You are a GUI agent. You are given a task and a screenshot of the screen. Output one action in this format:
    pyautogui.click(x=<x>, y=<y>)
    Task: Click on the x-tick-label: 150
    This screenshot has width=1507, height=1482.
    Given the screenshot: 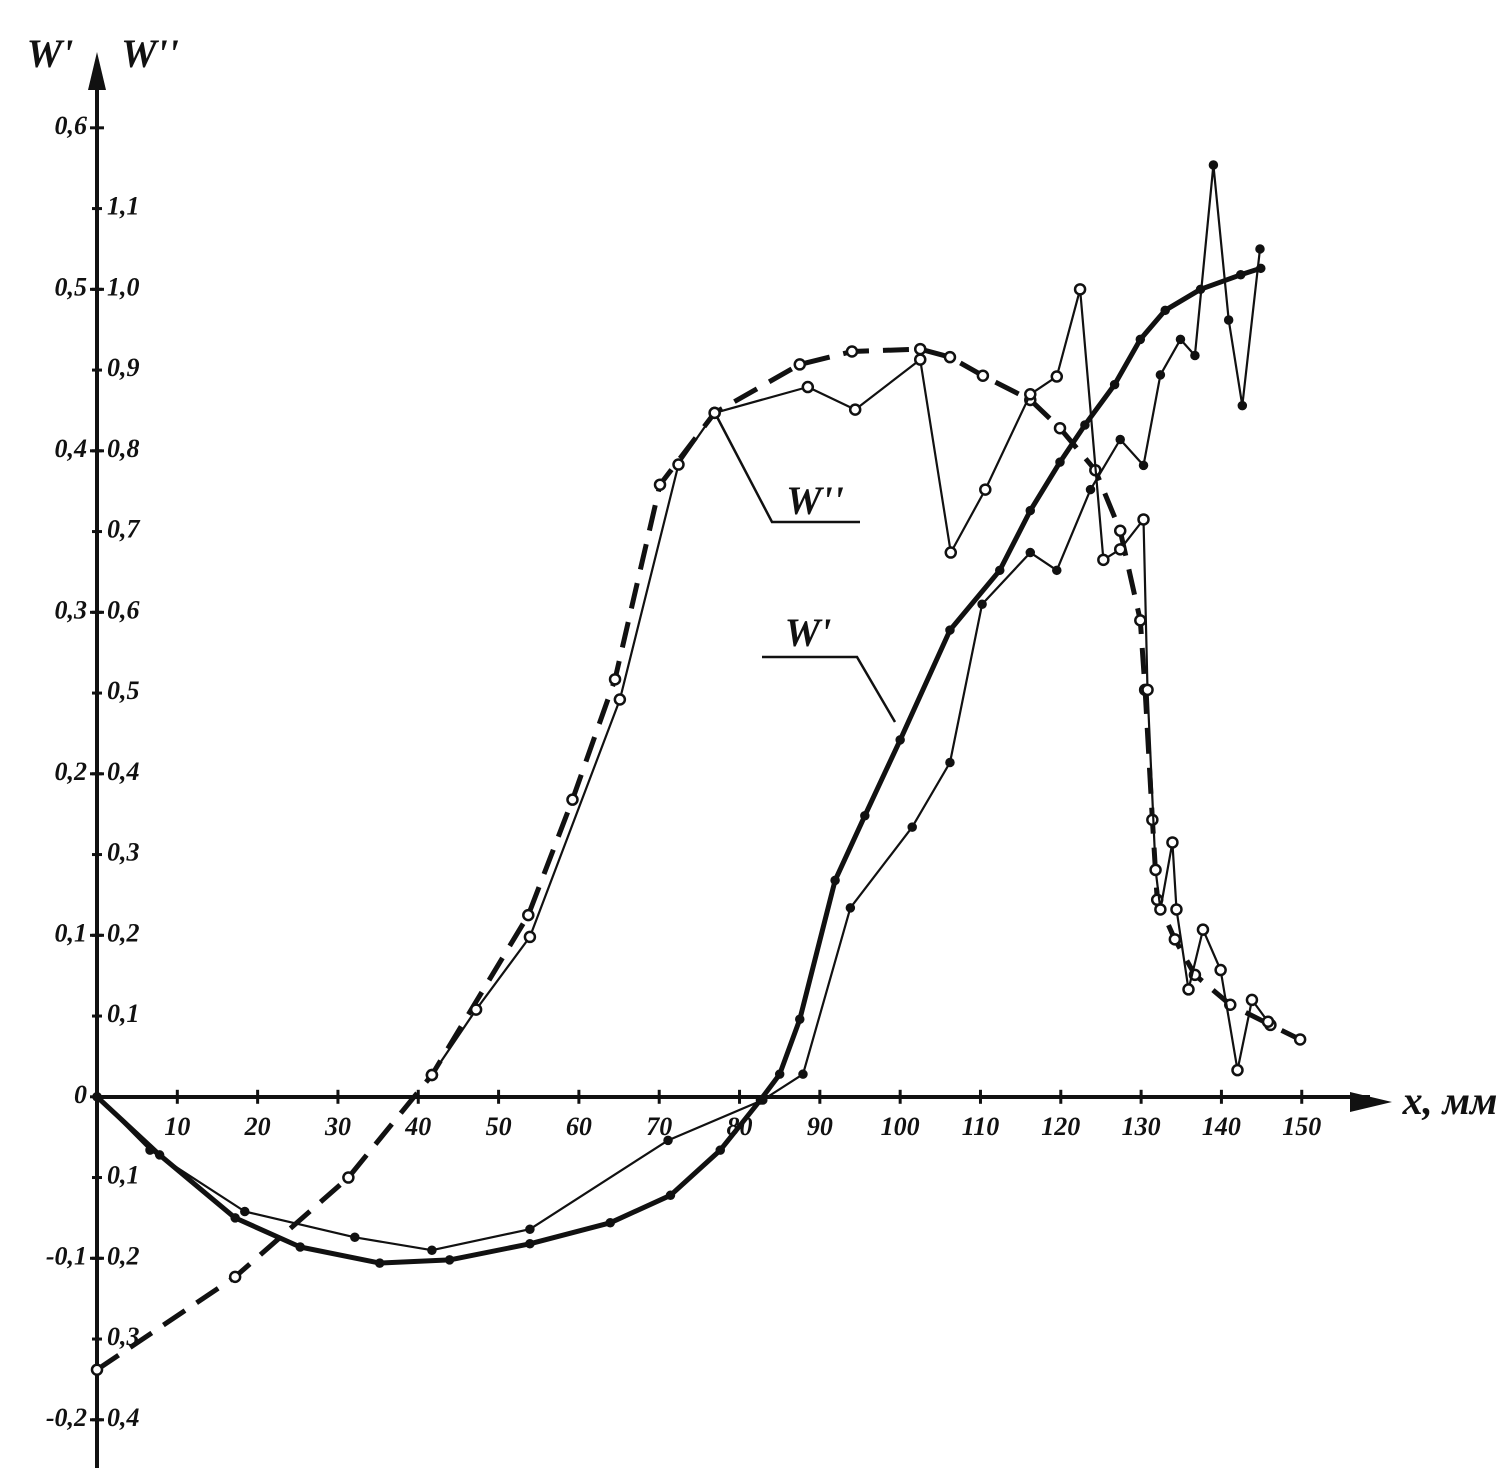 What is the action you would take?
    pyautogui.click(x=1301, y=1126)
    